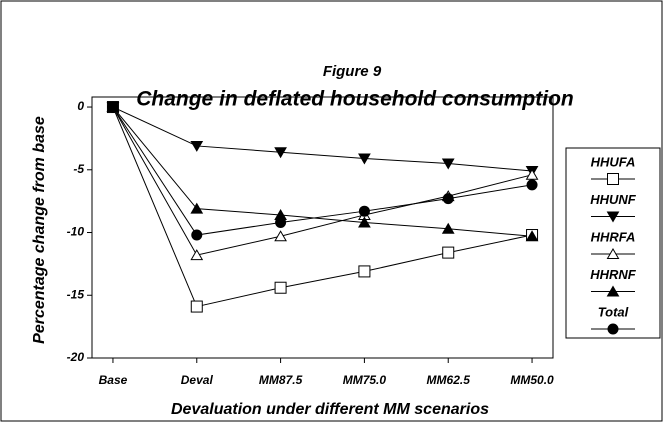 Image resolution: width=664 pixels, height=423 pixels. Describe the element at coordinates (322, 139) in the screenshot. I see `series-line` at that location.